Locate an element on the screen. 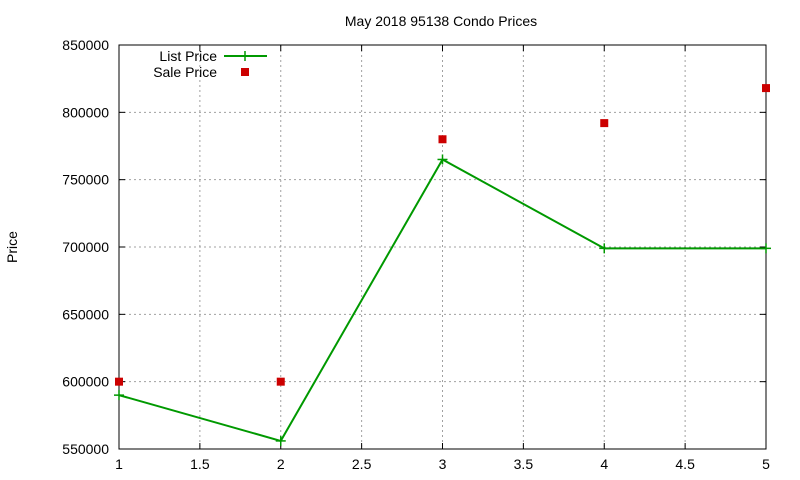 This screenshot has height=480, width=800. x-tick-label: 4.5 is located at coordinates (685, 464).